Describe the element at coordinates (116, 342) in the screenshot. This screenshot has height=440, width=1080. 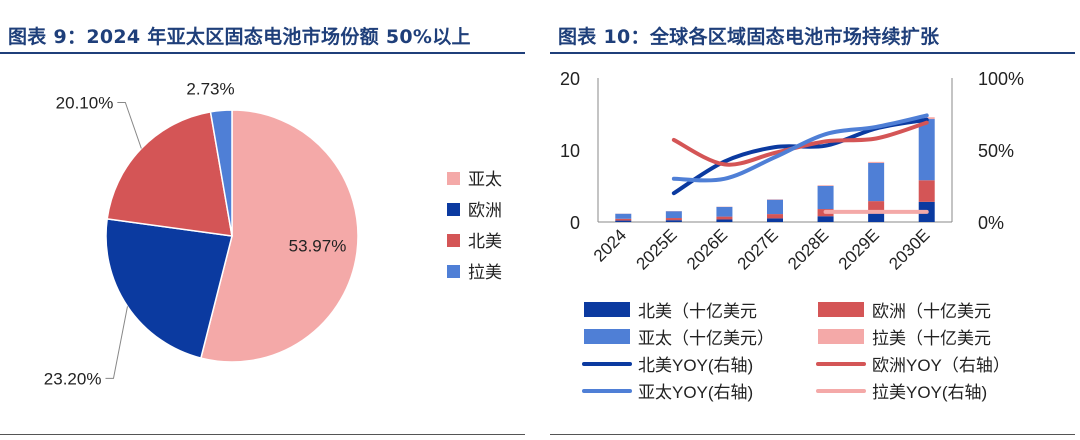
I see `pie-leader-europe` at that location.